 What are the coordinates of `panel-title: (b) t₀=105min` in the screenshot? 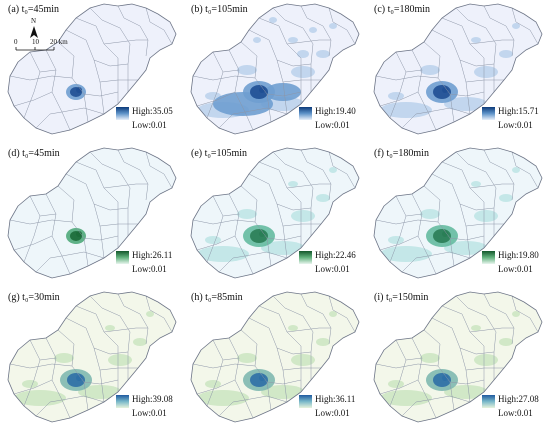 It's located at (219, 9).